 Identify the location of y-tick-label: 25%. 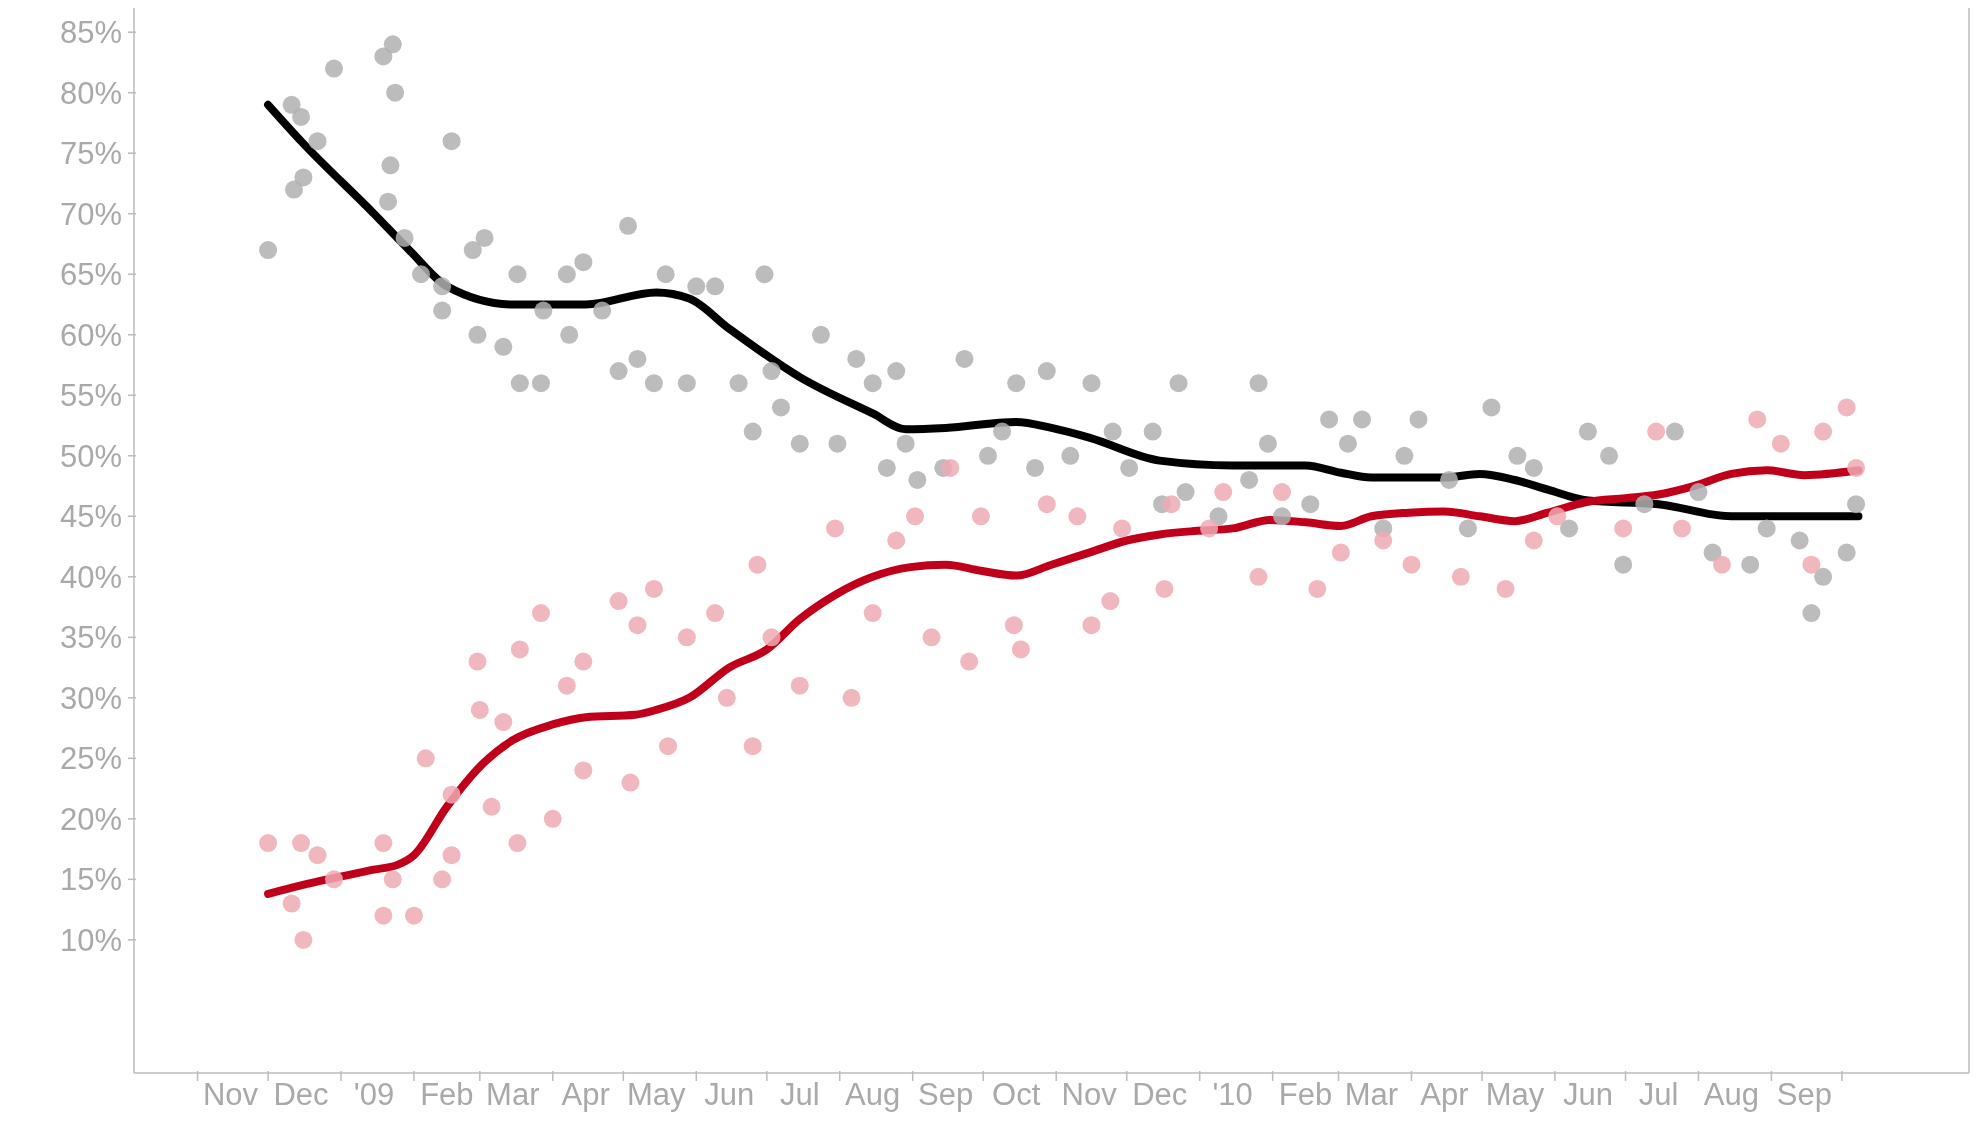
(90, 759).